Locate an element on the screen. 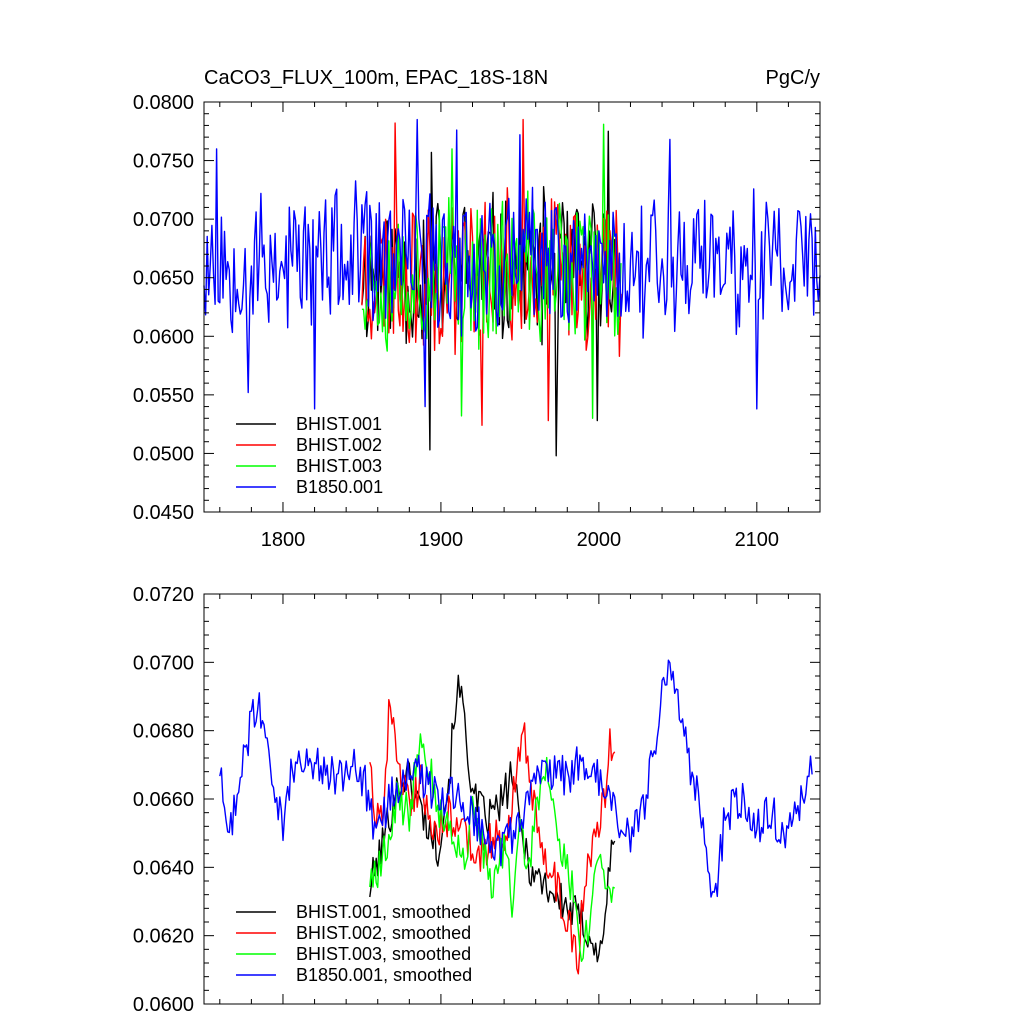 The image size is (1024, 1024). legend-label: B1850.001 is located at coordinates (339, 487).